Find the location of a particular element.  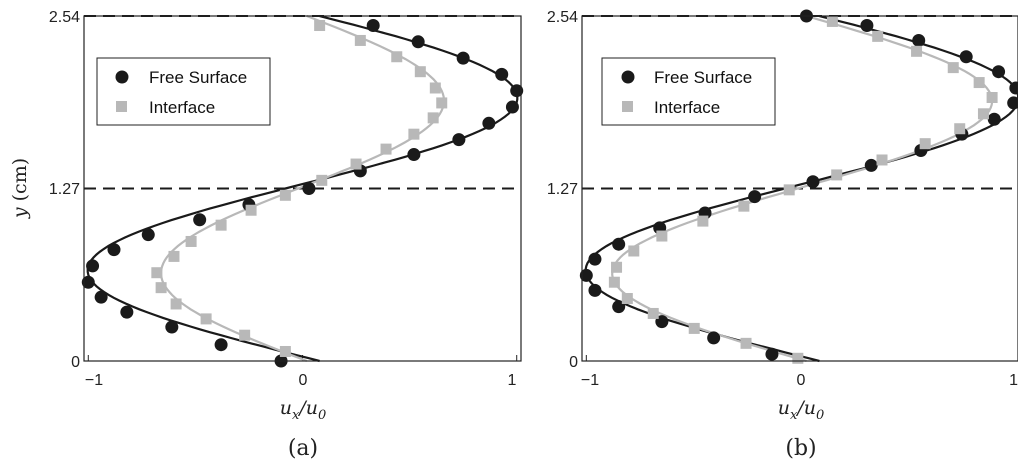

y-tick-label-0: 0 is located at coordinates (75, 362).